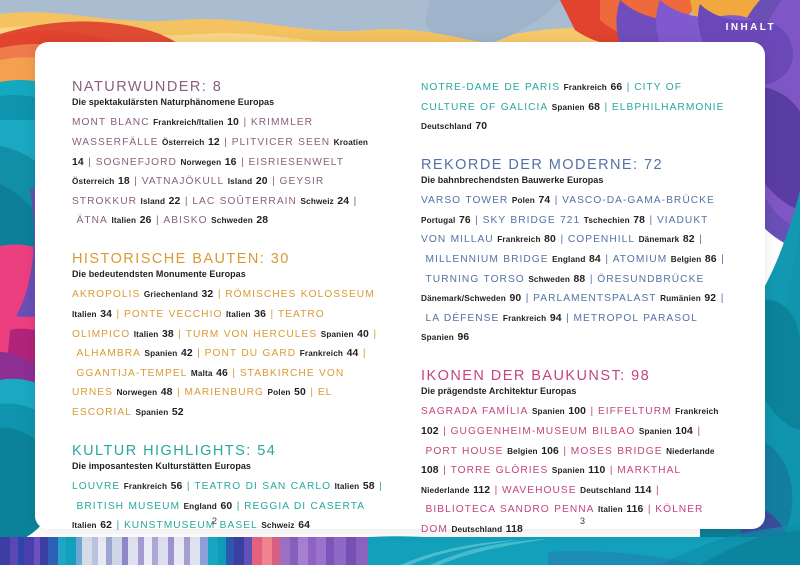  Describe the element at coordinates (198, 324) in the screenshot. I see `entry-name: TEATRO OLIMPICO` at that location.